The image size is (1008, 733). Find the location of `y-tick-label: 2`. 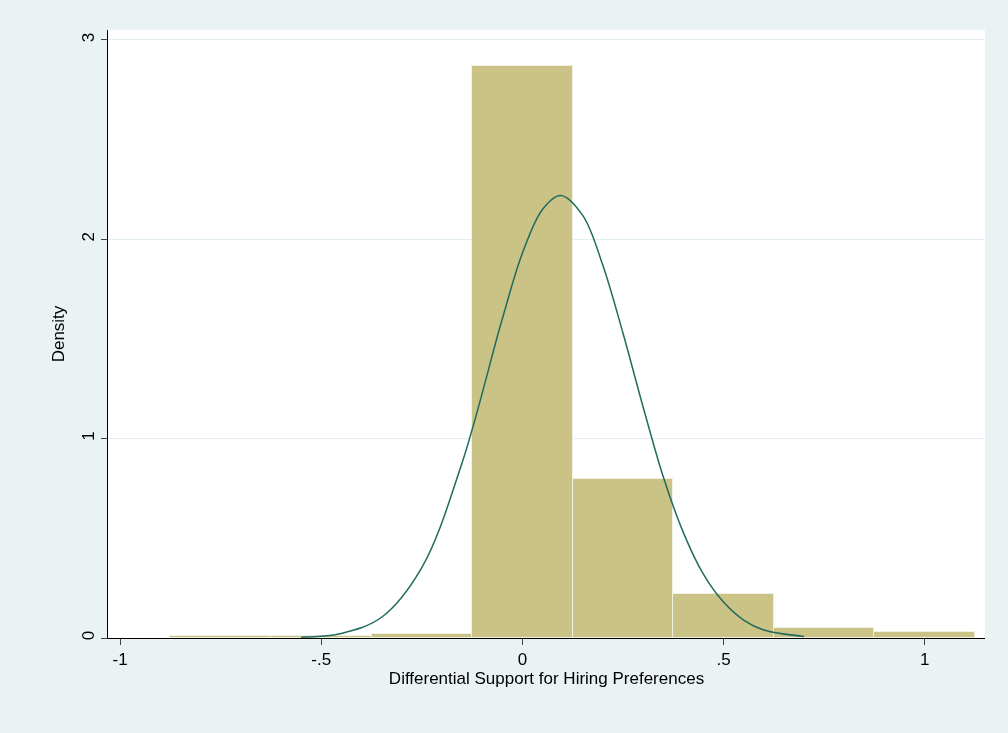

y-tick-label: 2 is located at coordinates (89, 237).